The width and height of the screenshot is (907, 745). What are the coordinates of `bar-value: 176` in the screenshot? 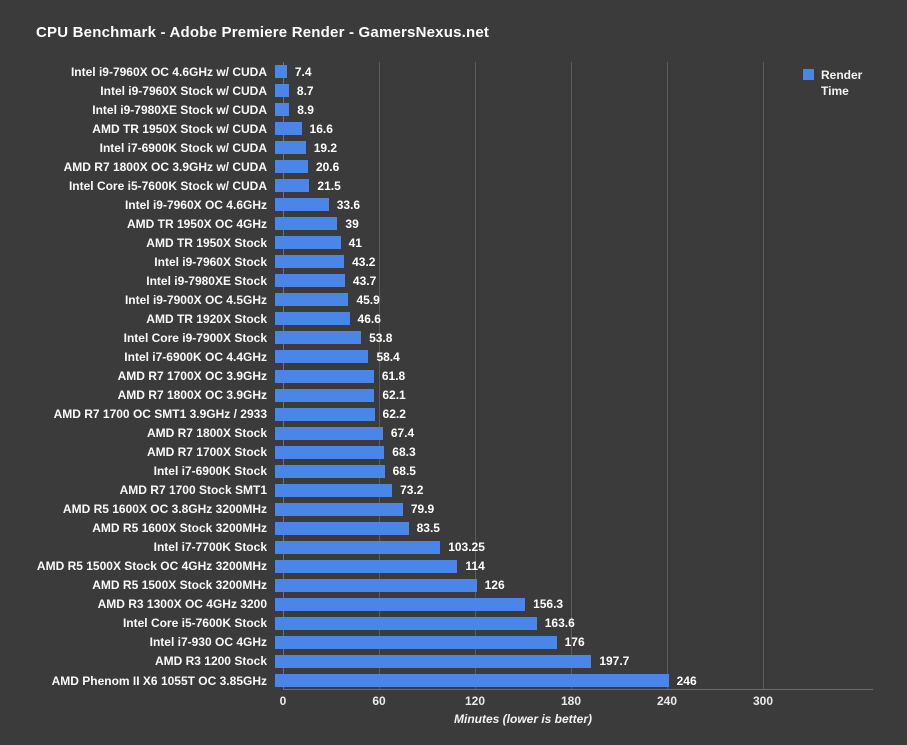 It's located at (574, 642).